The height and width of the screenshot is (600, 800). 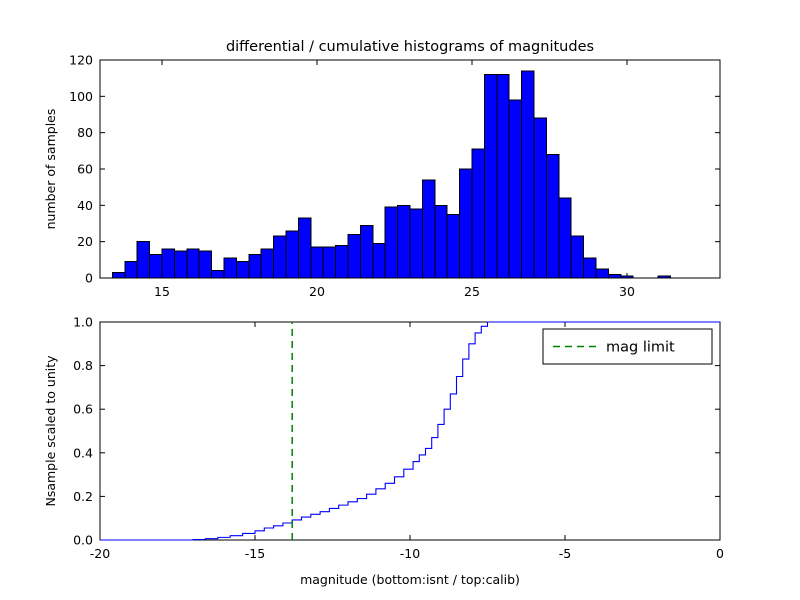 What do you see at coordinates (255, 553) in the screenshot?
I see `x-tick-label: -15` at bounding box center [255, 553].